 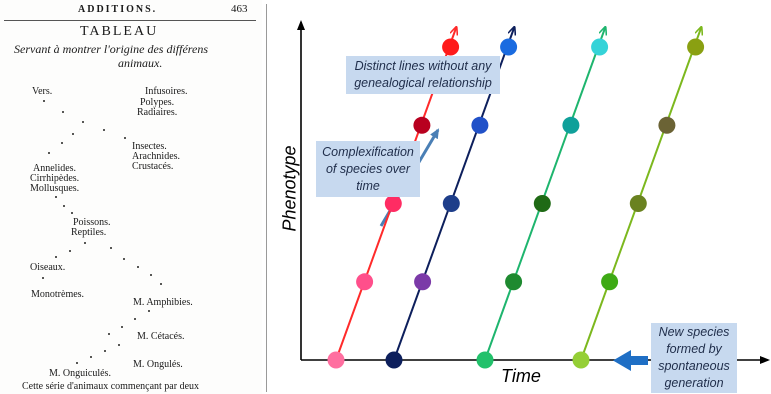 What do you see at coordinates (119, 31) in the screenshot?
I see `table-title: TABLEAU` at bounding box center [119, 31].